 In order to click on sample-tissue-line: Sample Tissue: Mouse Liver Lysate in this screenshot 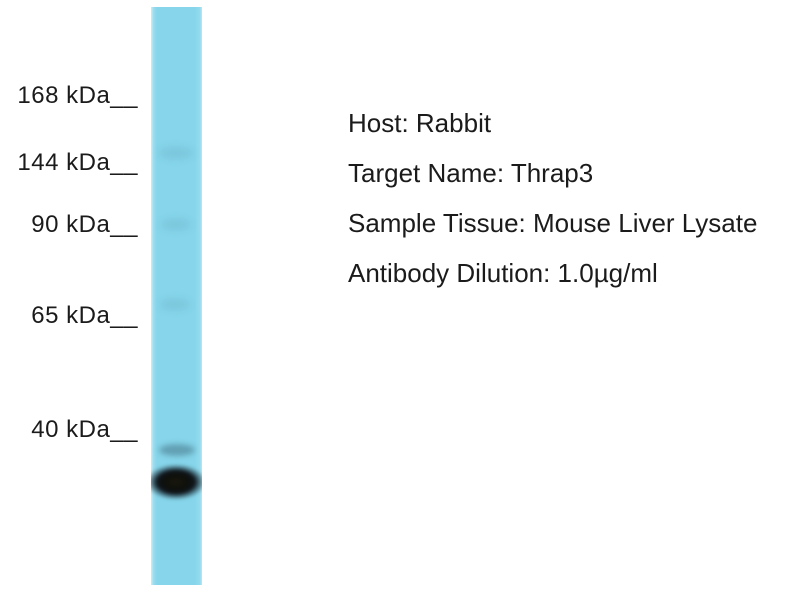, I will do `click(553, 223)`.